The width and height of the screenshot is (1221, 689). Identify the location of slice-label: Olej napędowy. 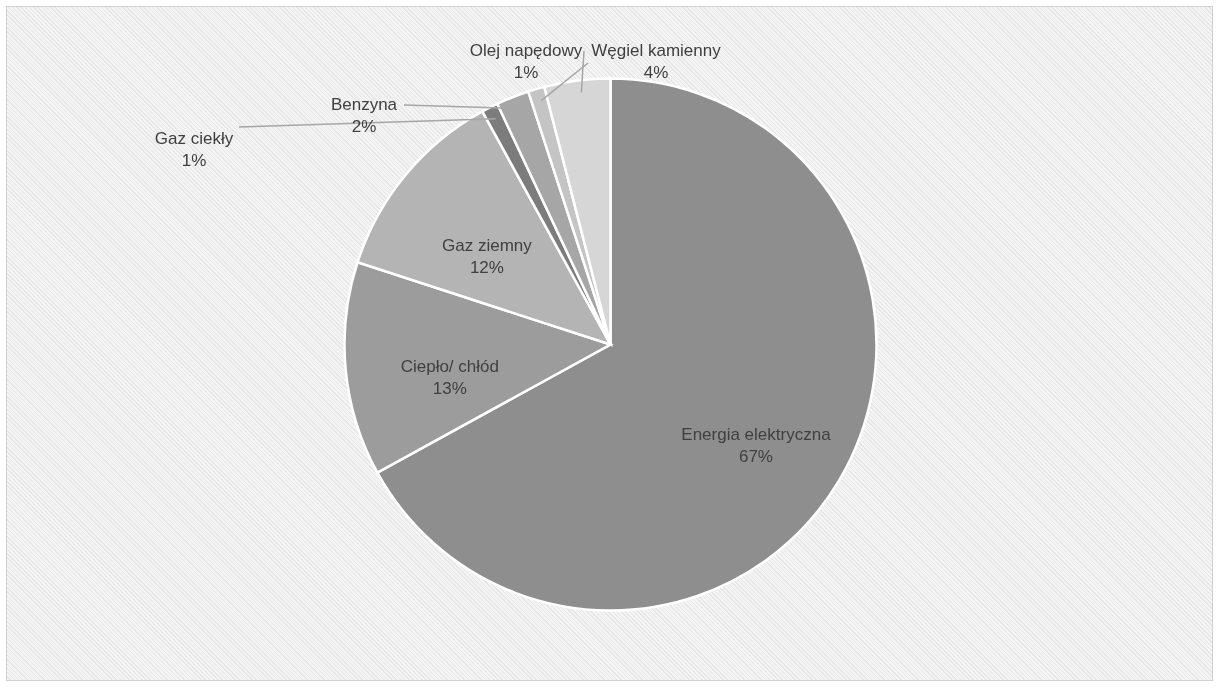
(526, 50).